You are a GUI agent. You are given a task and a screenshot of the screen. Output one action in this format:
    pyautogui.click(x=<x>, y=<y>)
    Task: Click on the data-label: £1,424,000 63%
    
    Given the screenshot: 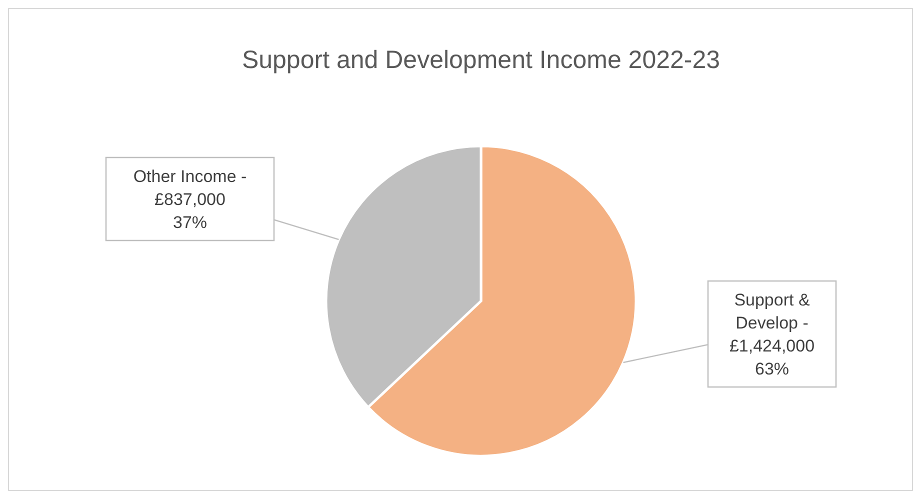 What is the action you would take?
    pyautogui.click(x=772, y=357)
    